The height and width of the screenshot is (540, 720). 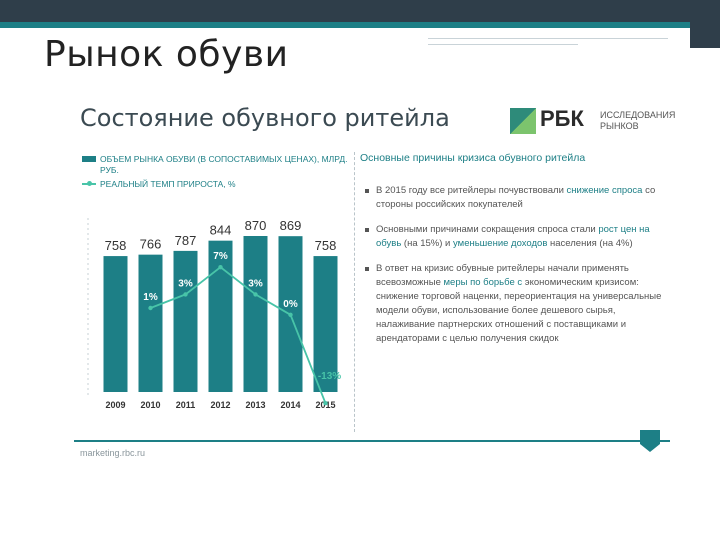 What do you see at coordinates (290, 304) in the screenshot?
I see `growth-label: 0%` at bounding box center [290, 304].